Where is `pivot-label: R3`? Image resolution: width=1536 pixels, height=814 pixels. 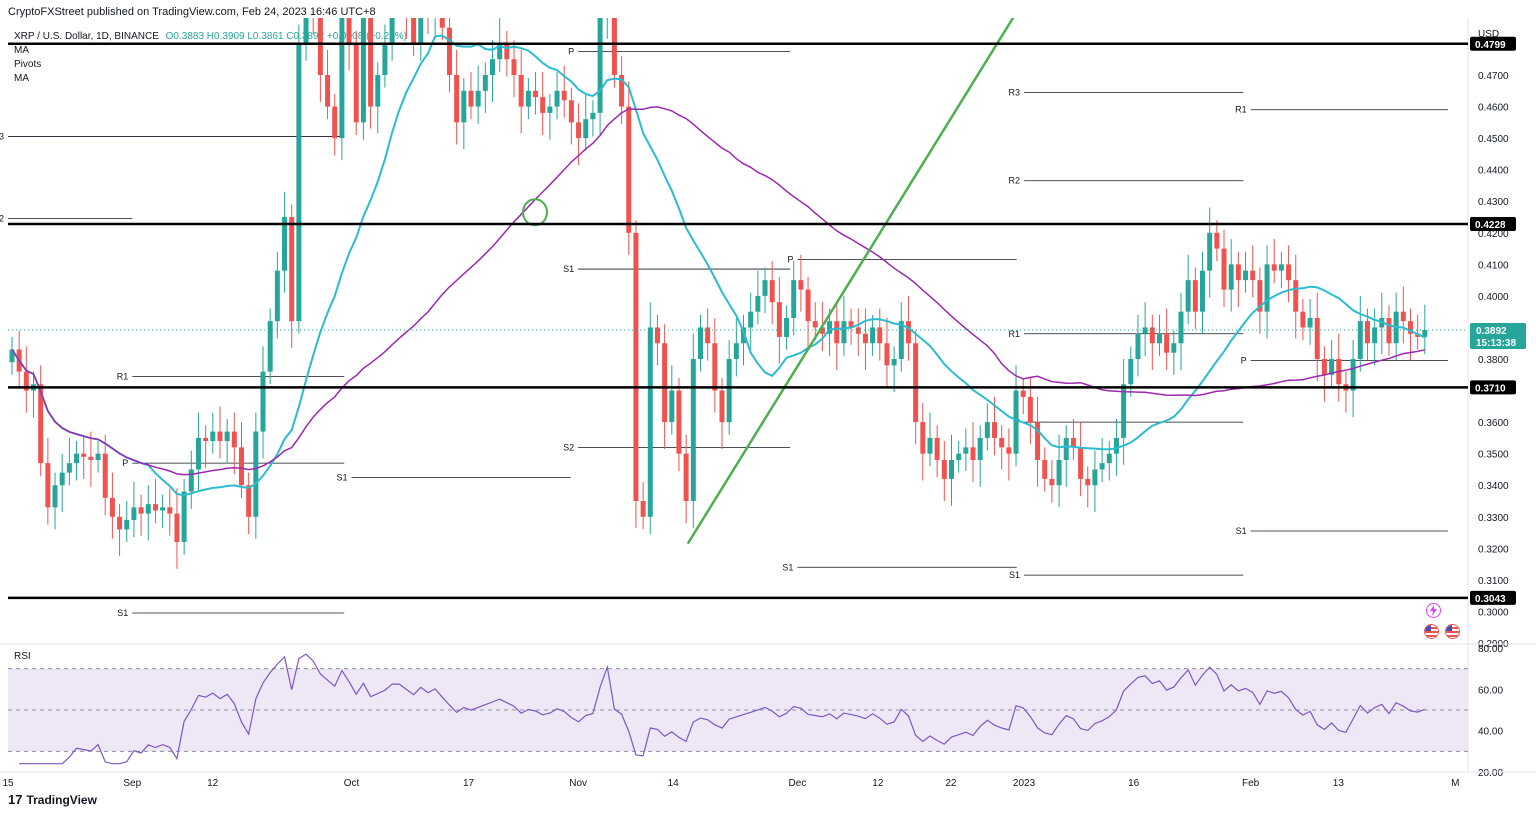 pivot-label: R3 is located at coordinates (2, 137).